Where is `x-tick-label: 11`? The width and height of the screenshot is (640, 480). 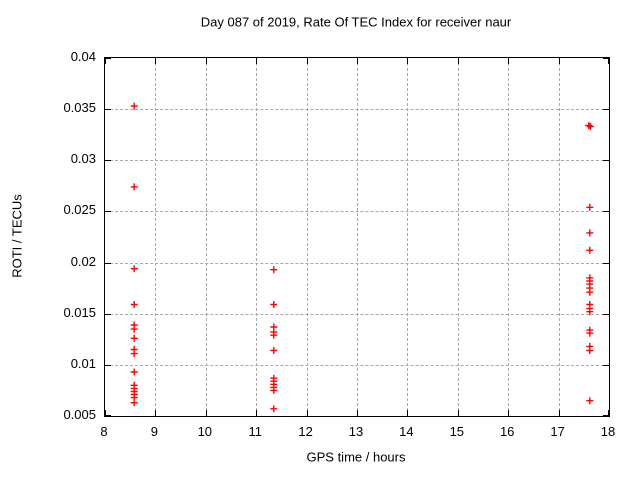 x-tick-label: 11 is located at coordinates (255, 431).